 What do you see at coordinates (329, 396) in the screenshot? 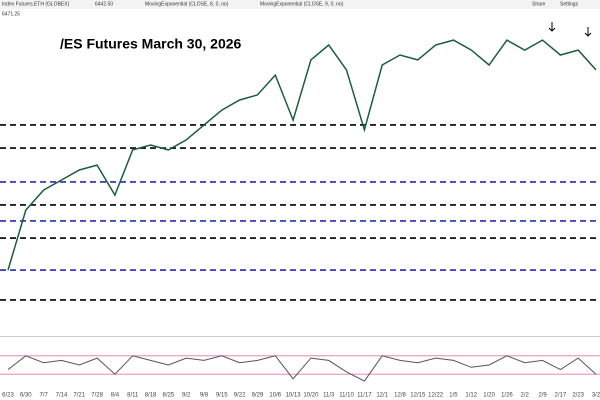
I see `x-tick-label: 11/3` at bounding box center [329, 396].